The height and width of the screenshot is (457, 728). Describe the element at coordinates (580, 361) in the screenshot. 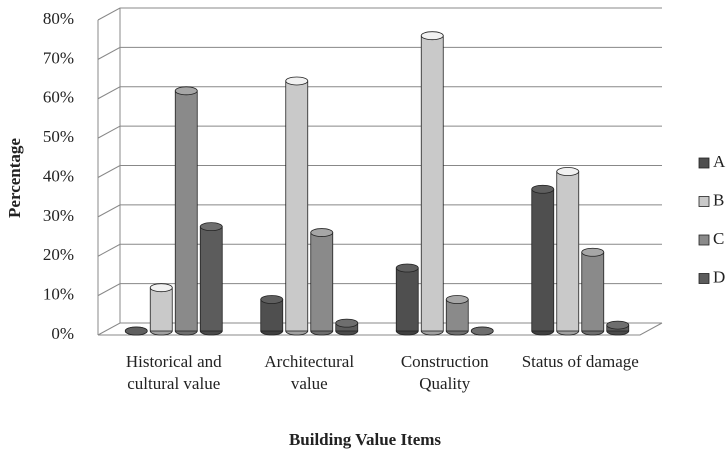

I see `x-tick-label: Status of damage` at that location.